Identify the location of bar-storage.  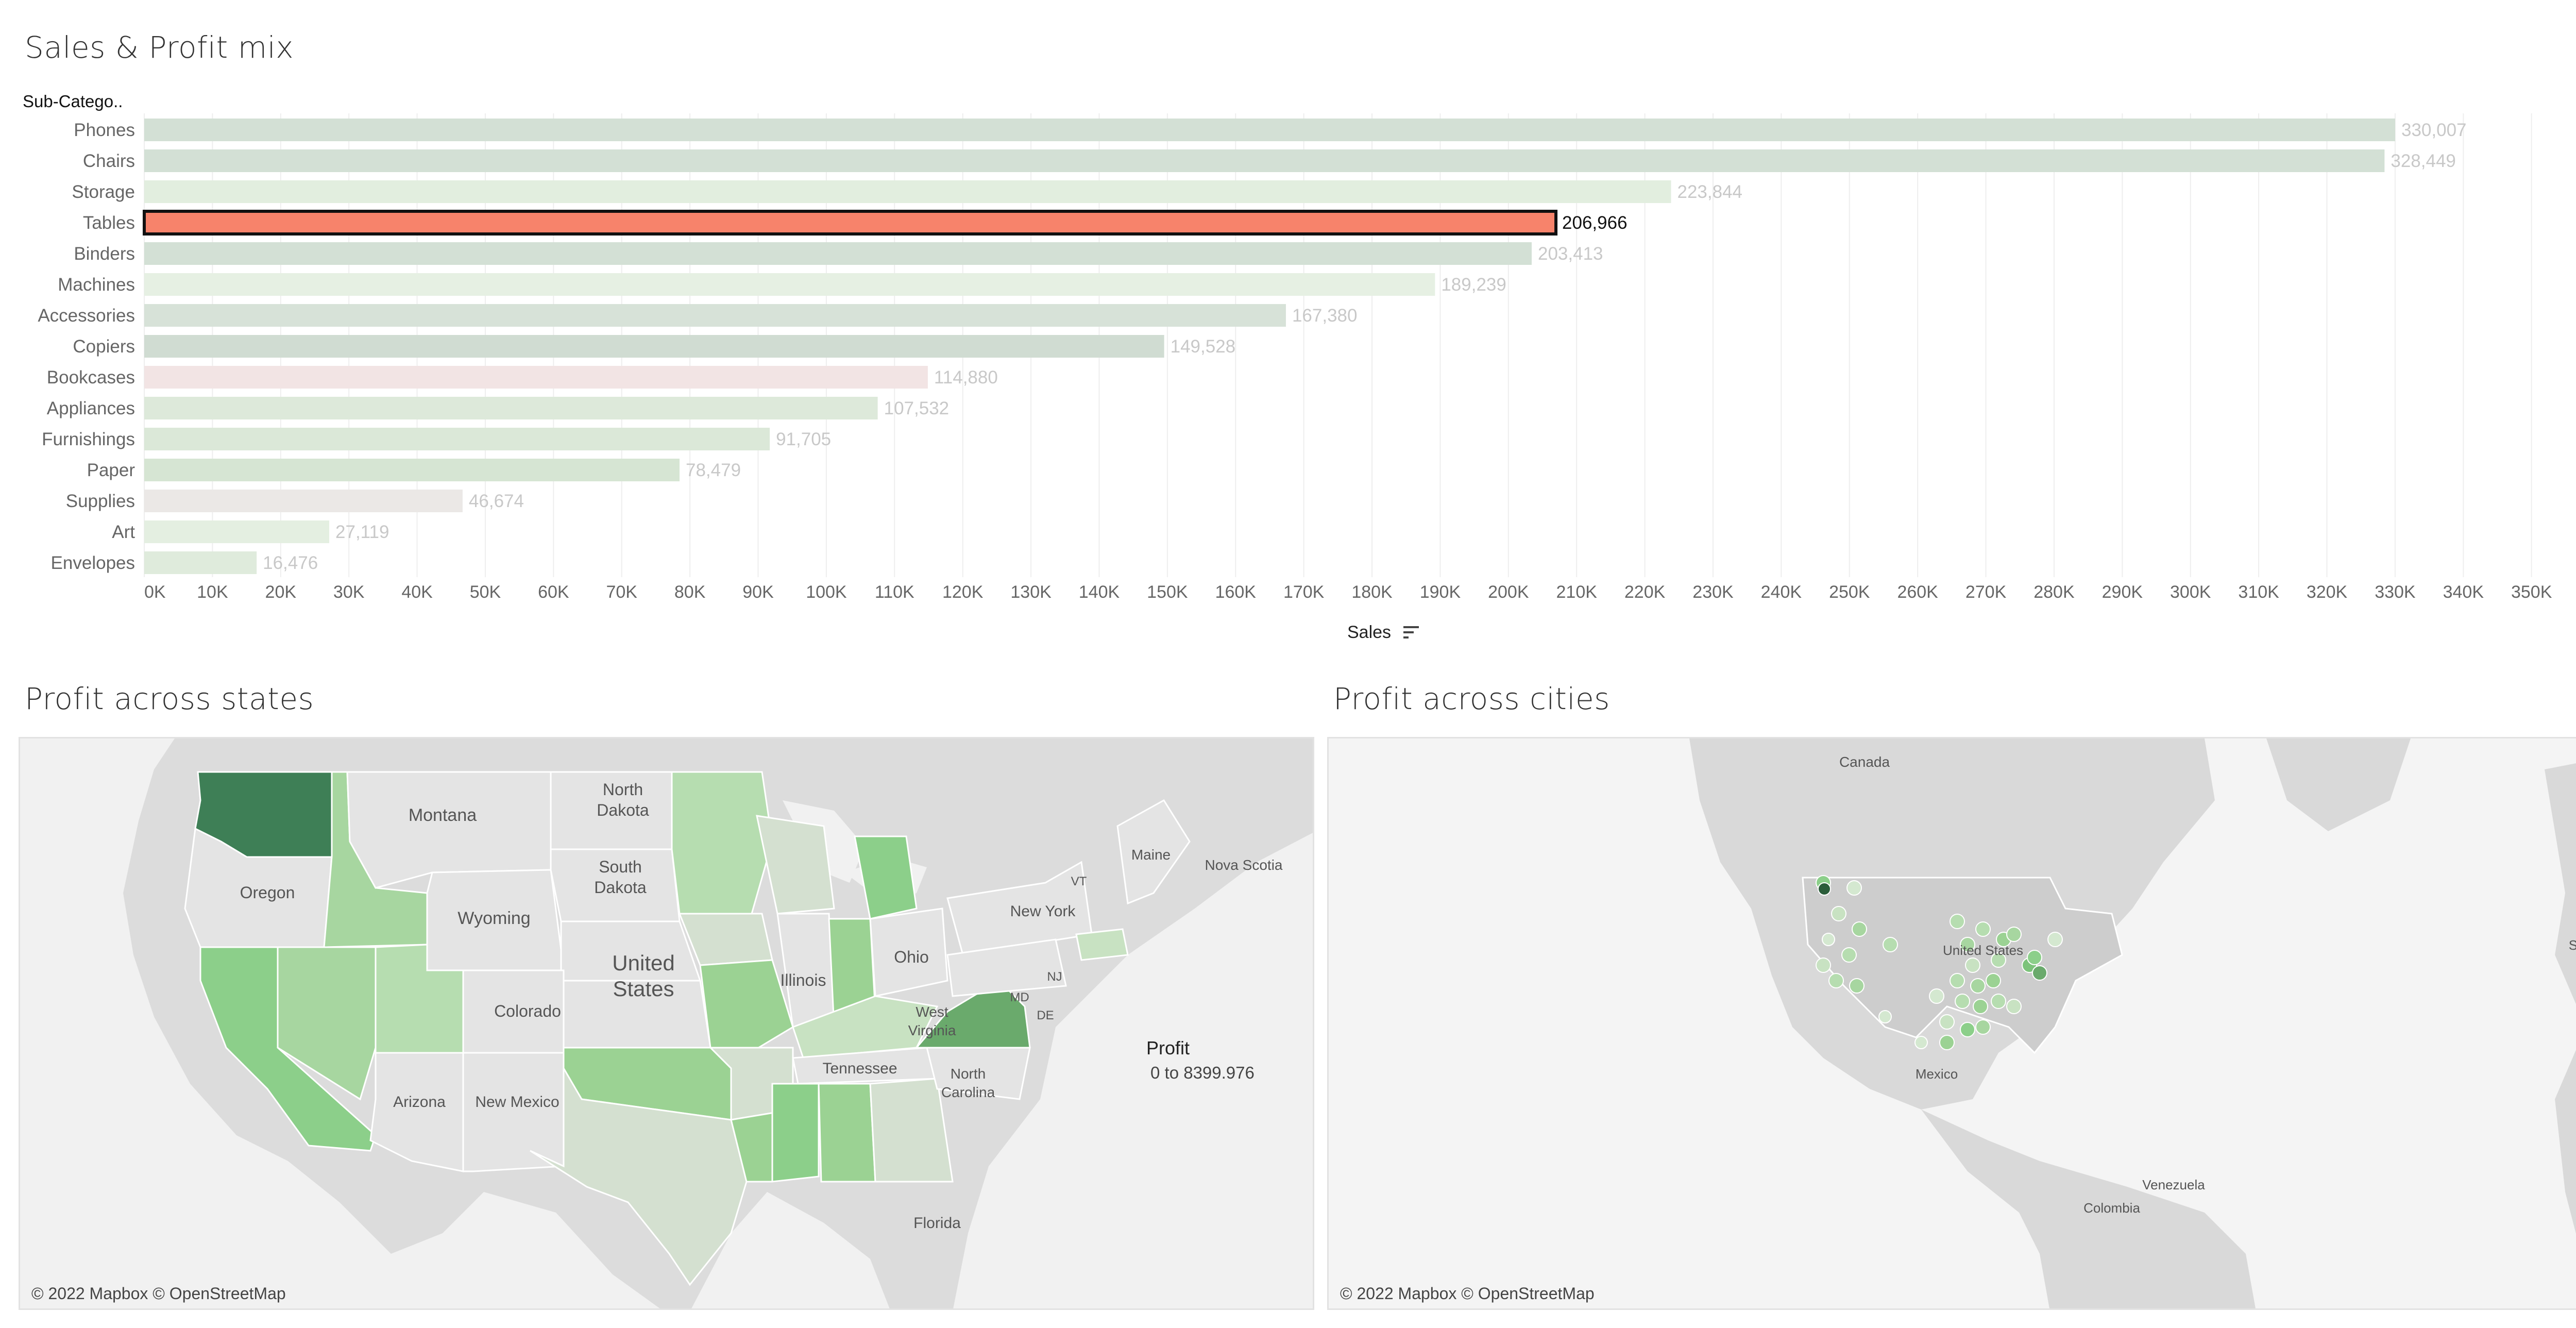
(908, 192).